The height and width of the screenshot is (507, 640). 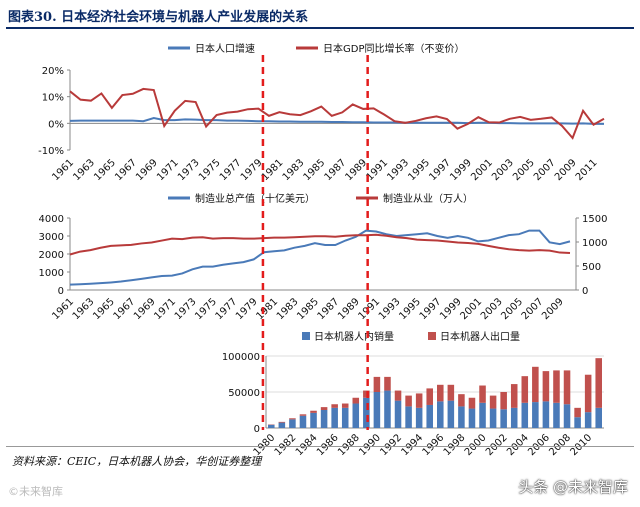 What do you see at coordinates (482, 170) in the screenshot?
I see `c1-x-tick-label: 2001` at bounding box center [482, 170].